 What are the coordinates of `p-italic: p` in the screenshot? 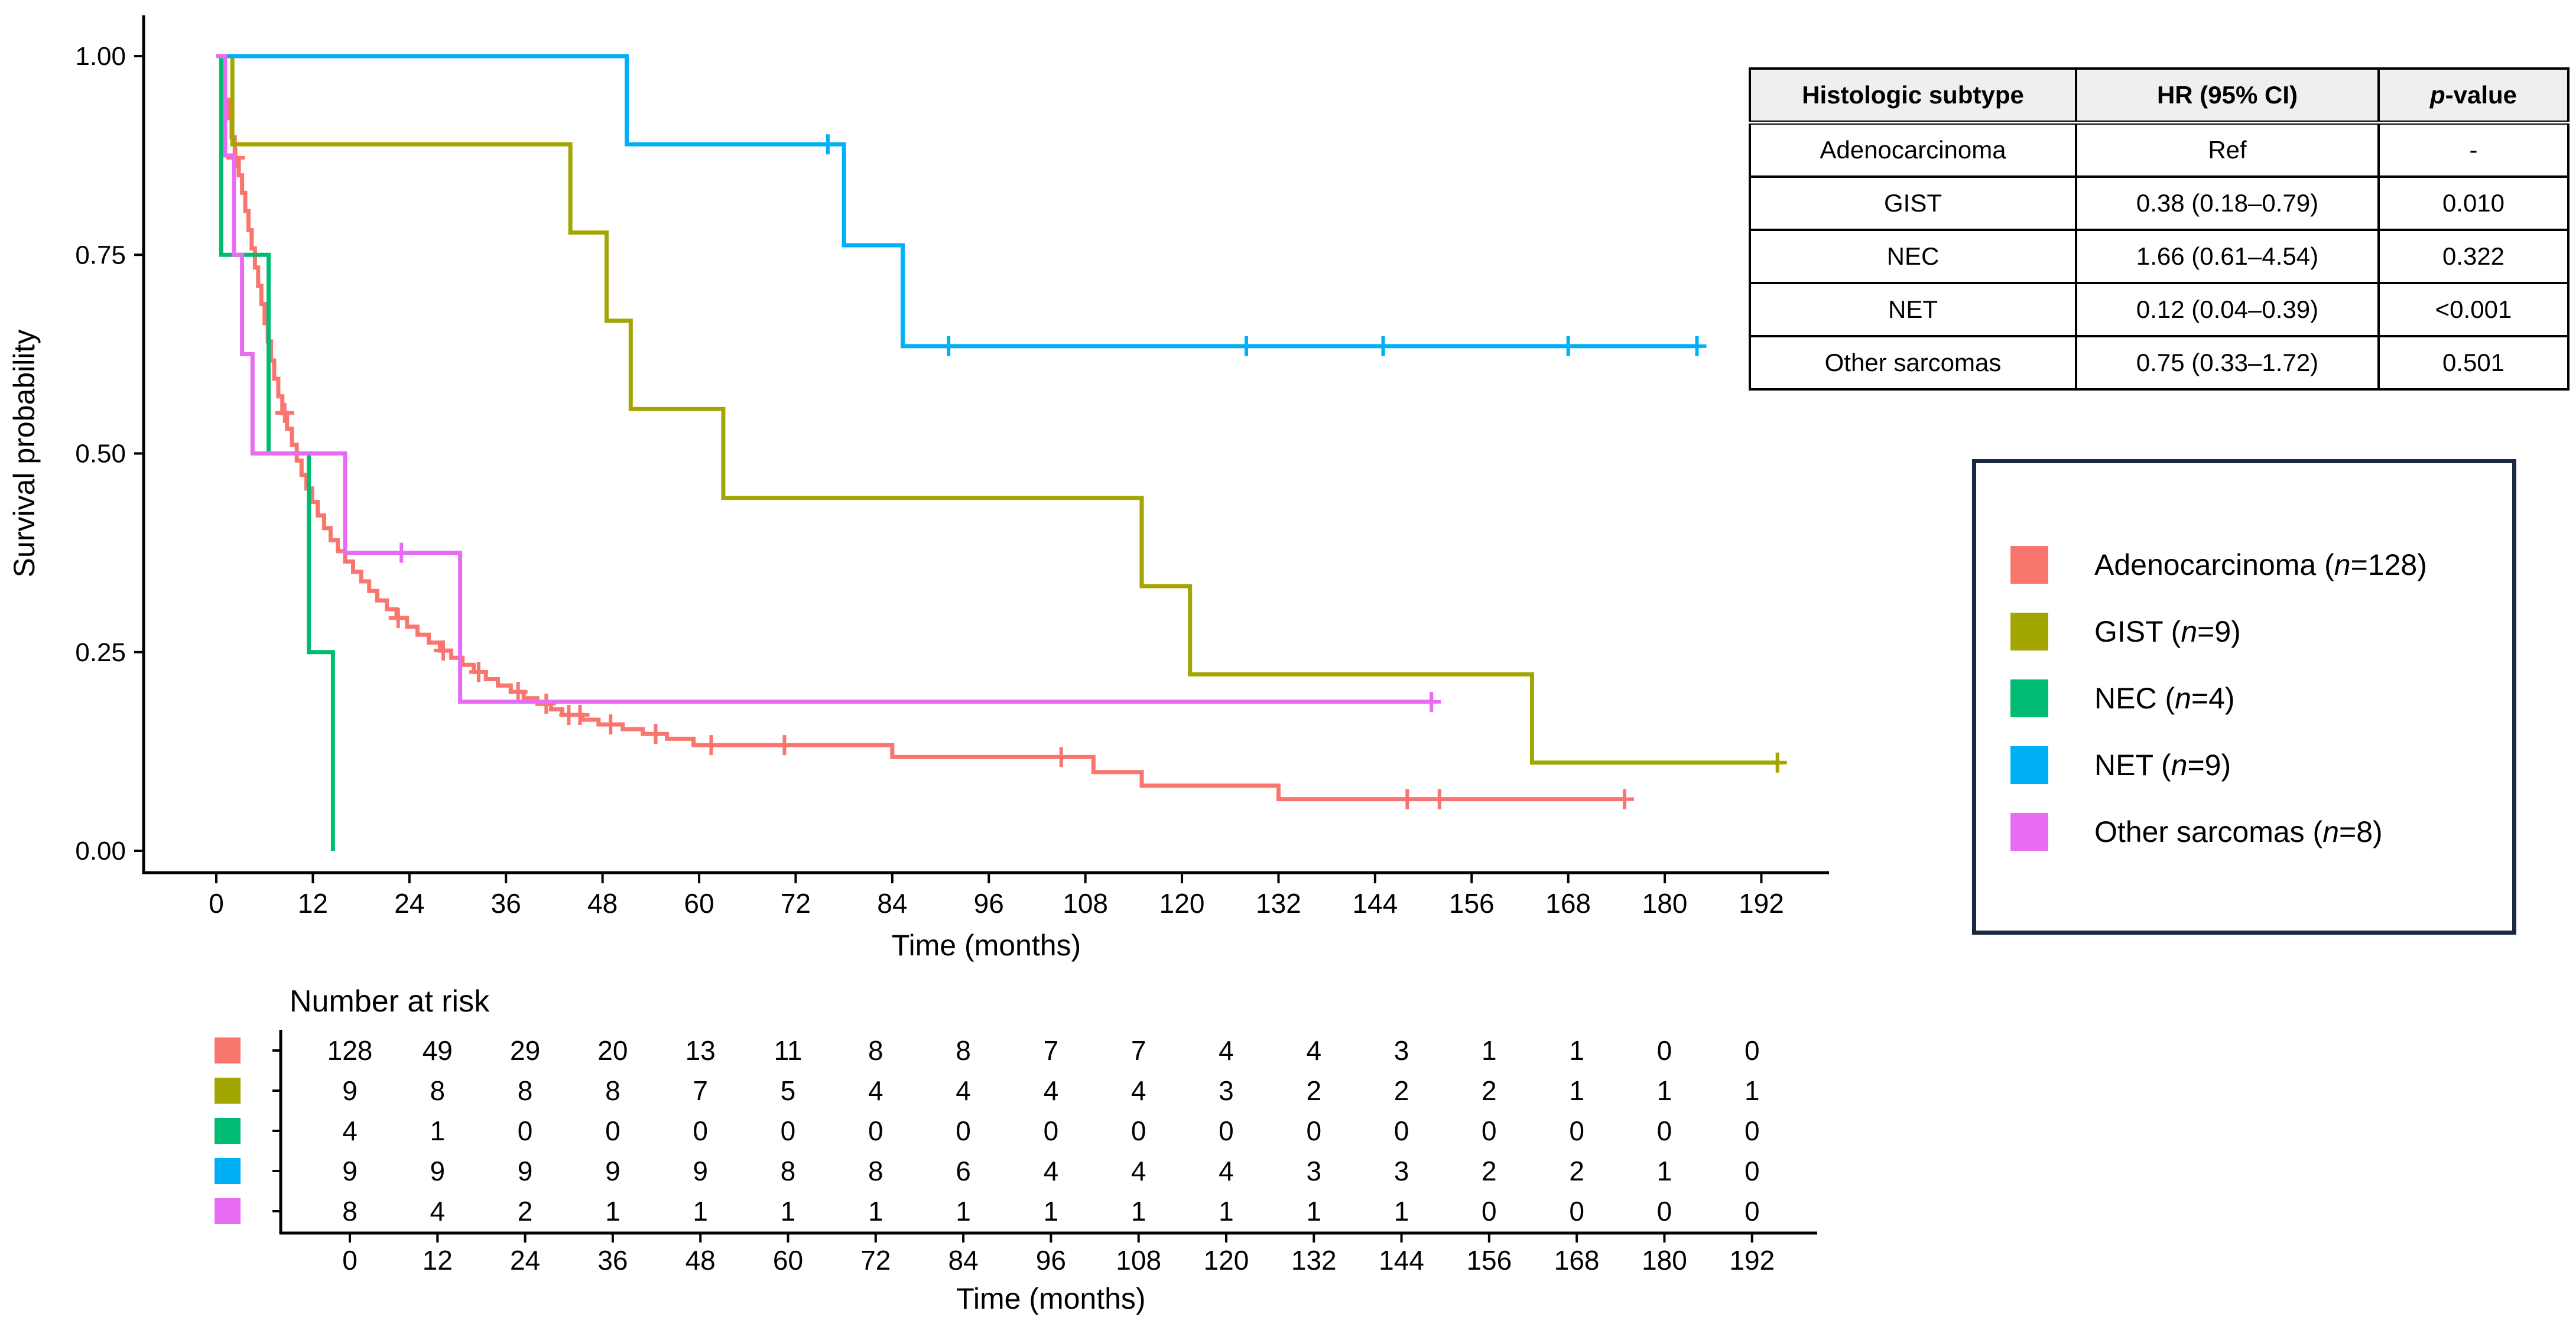 It's located at (2437, 95).